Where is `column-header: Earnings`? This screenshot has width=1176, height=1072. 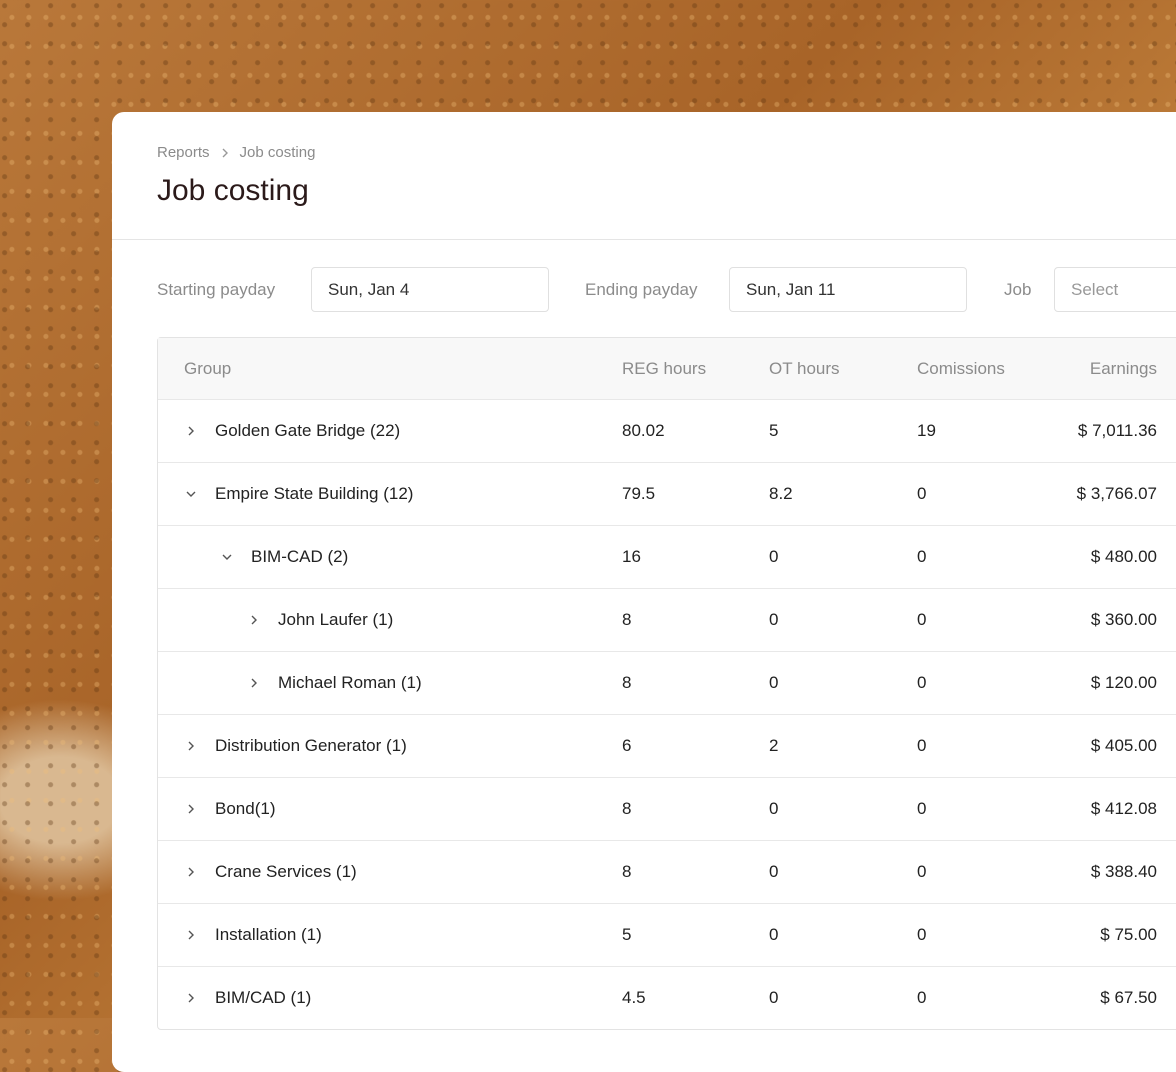 column-header: Earnings is located at coordinates (1123, 368).